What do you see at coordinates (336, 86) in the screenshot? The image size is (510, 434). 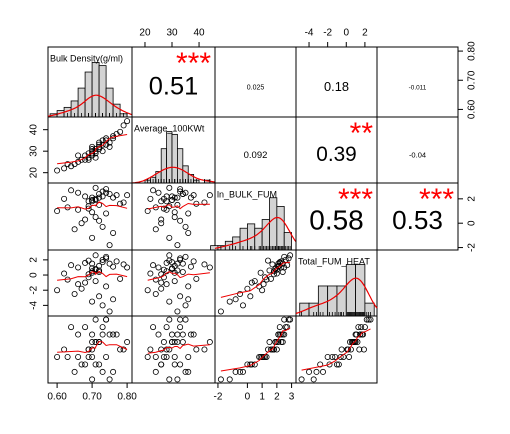 I see `correlation-value: 0.18` at bounding box center [336, 86].